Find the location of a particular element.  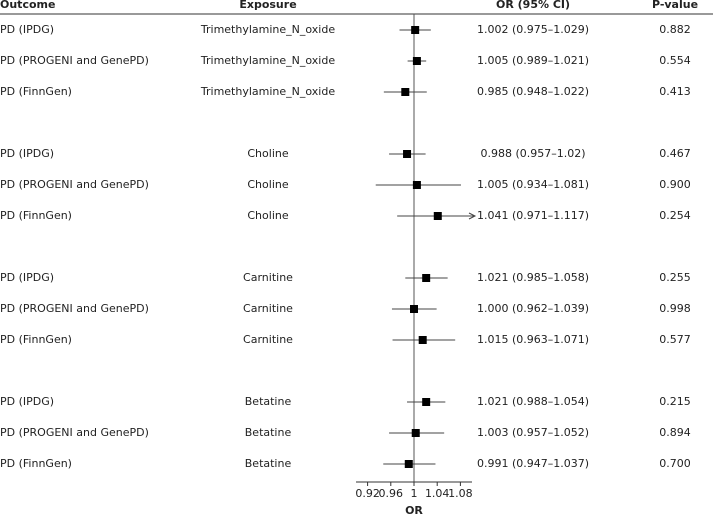

or-ci: 1.005 (0.989–1.021) is located at coordinates (533, 60).